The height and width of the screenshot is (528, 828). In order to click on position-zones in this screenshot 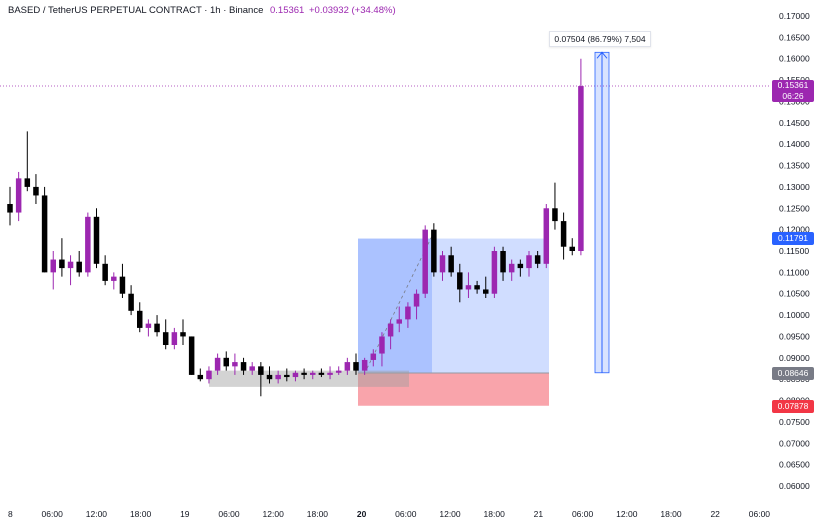, I will do `click(379, 320)`.